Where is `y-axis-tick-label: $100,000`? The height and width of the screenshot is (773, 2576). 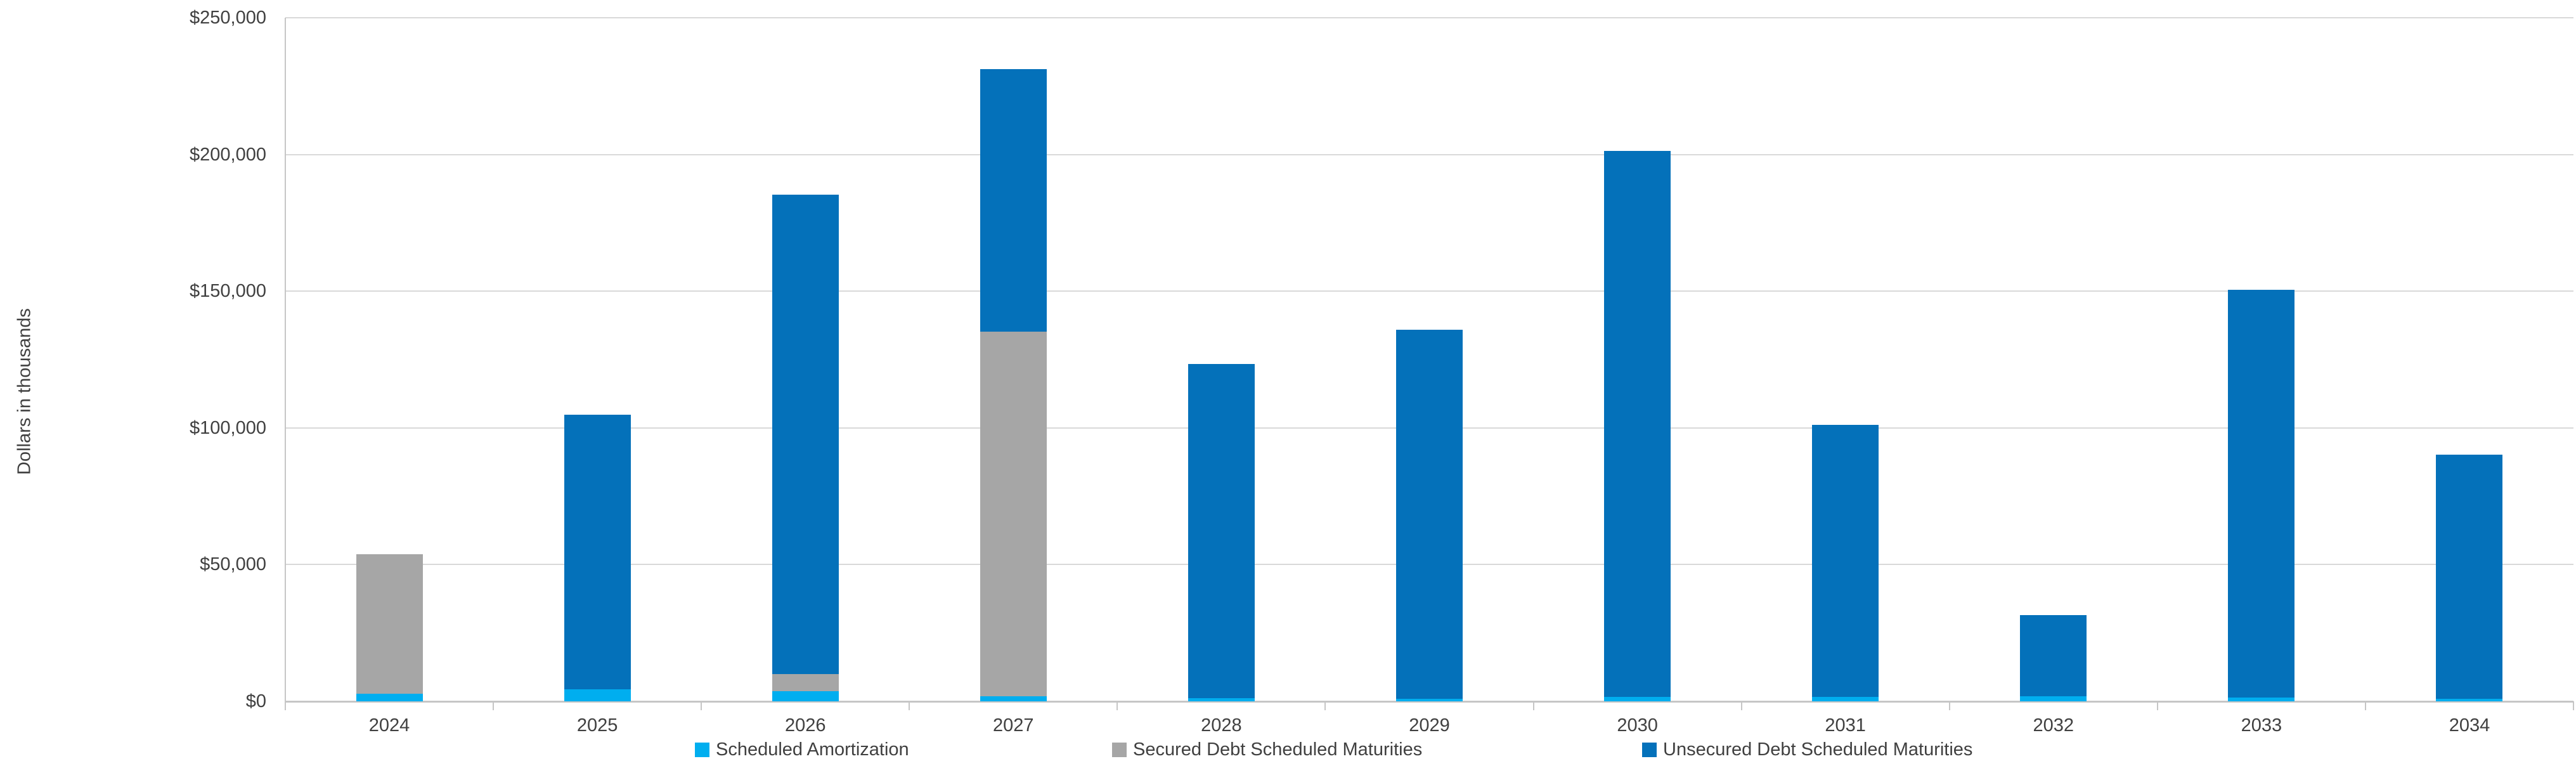 y-axis-tick-label: $100,000 is located at coordinates (228, 427).